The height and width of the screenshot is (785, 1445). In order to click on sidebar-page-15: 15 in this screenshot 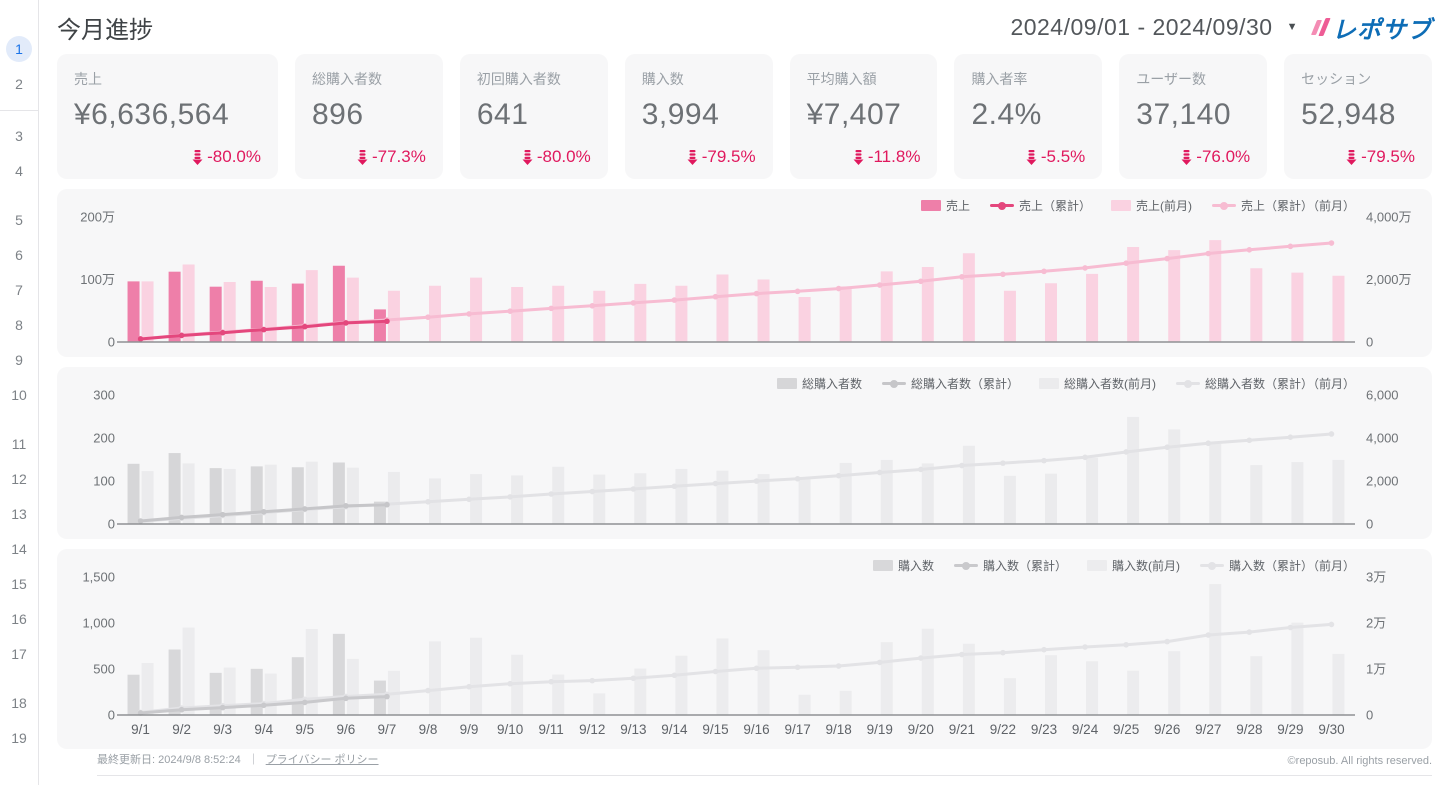, I will do `click(19, 584)`.